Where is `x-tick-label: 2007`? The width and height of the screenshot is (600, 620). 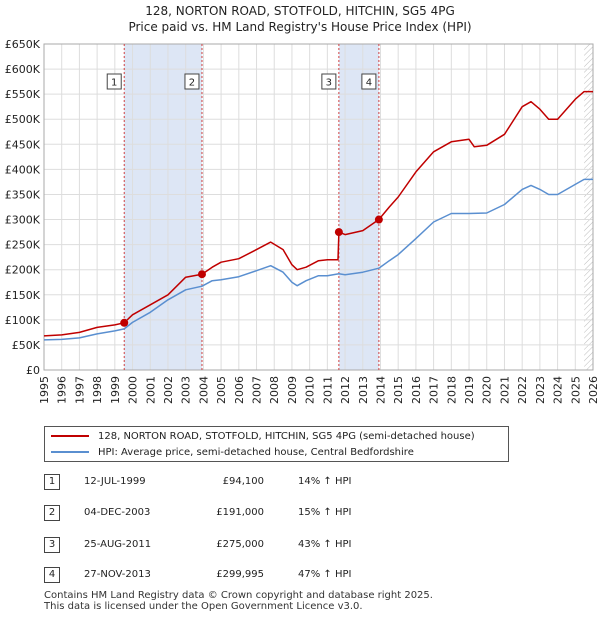
x-tick-label: 2007 is located at coordinates (257, 390).